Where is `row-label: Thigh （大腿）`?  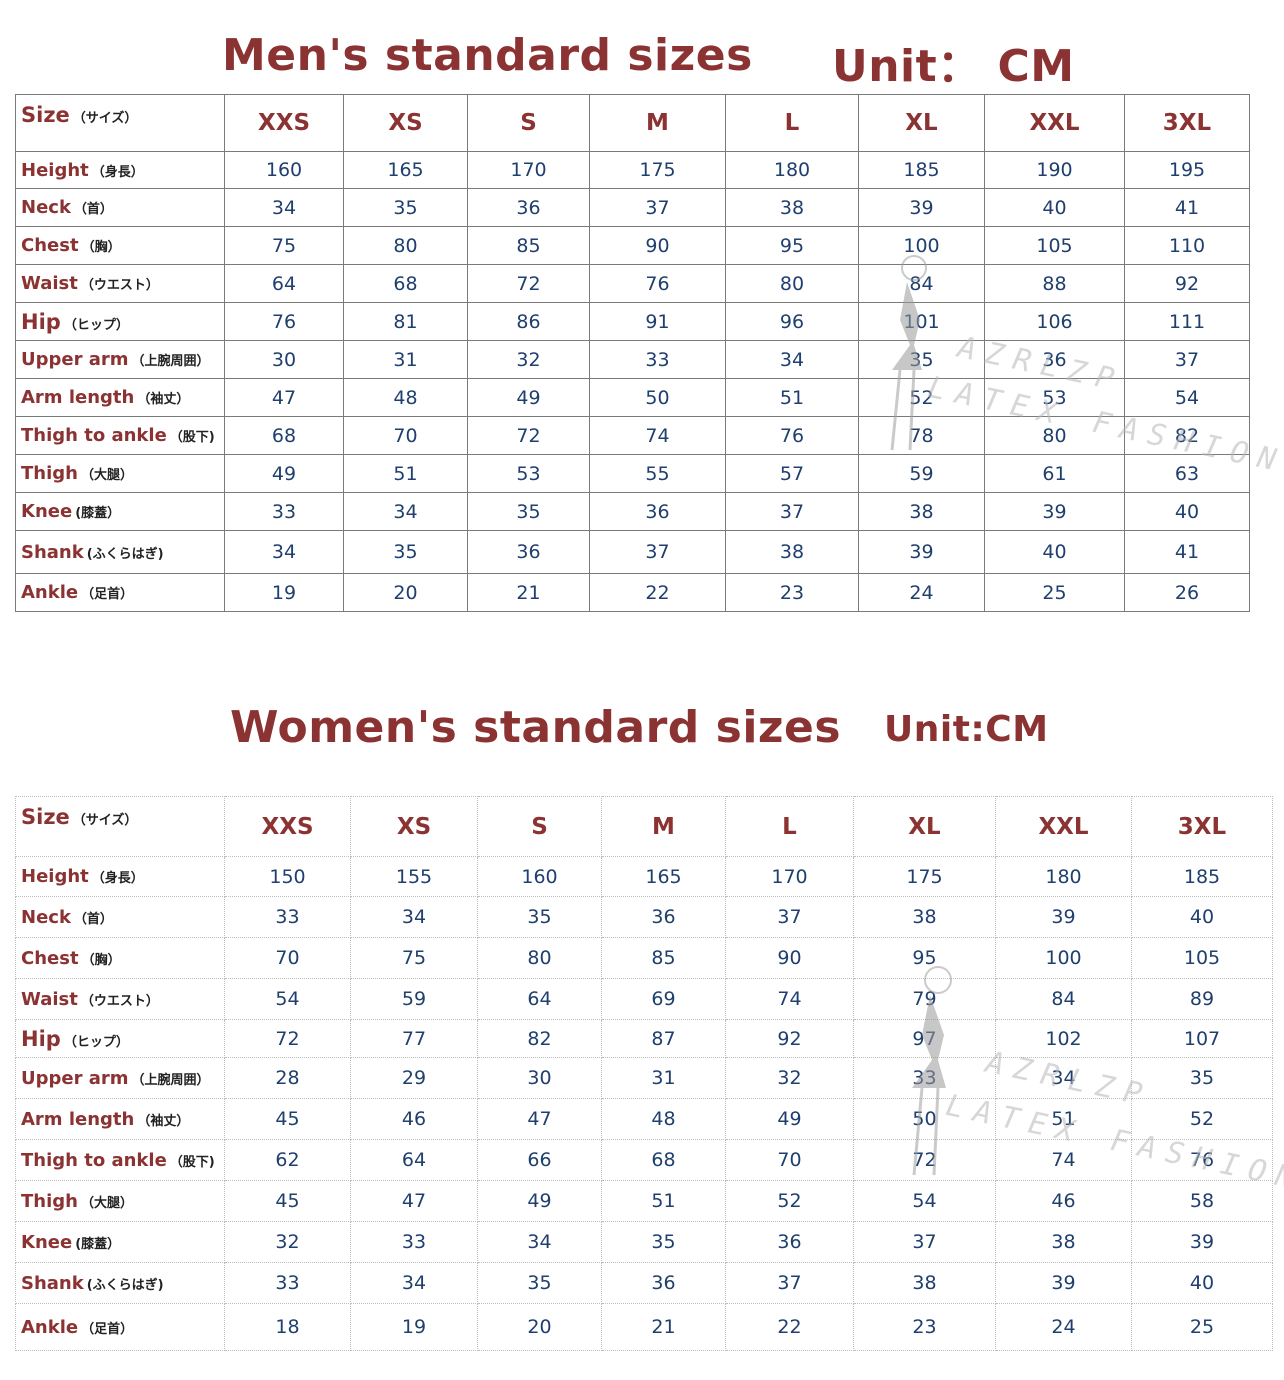
row-label: Thigh （大腿） is located at coordinates (120, 1201).